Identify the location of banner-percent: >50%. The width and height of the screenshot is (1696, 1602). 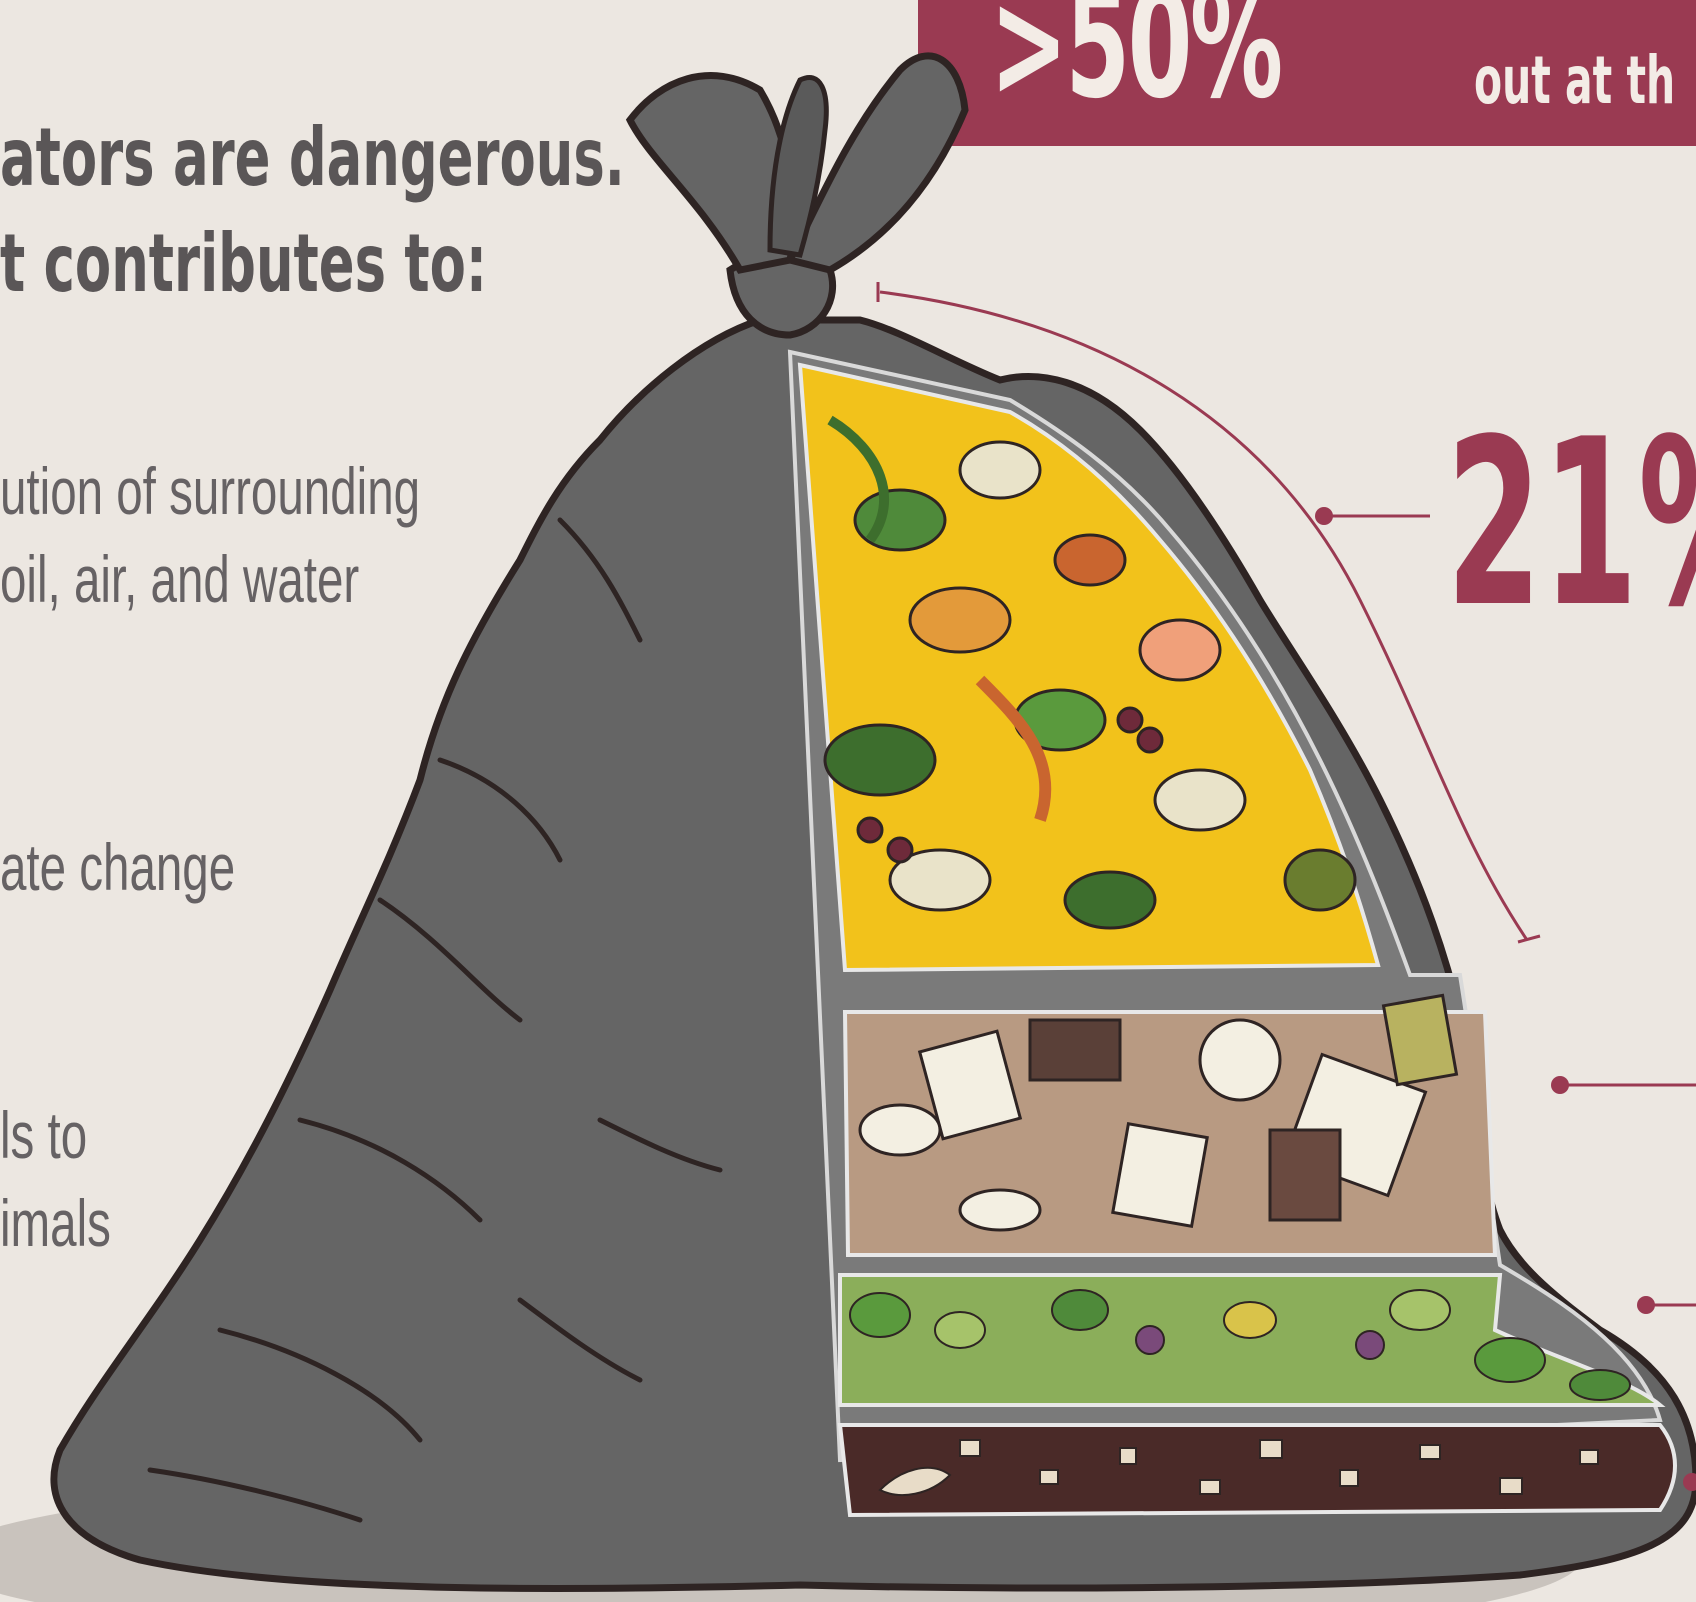
(1136, 66).